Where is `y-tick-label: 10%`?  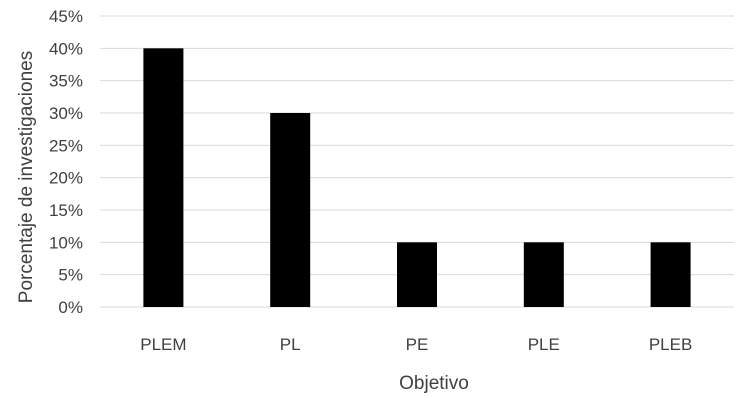
y-tick-label: 10% is located at coordinates (66, 242).